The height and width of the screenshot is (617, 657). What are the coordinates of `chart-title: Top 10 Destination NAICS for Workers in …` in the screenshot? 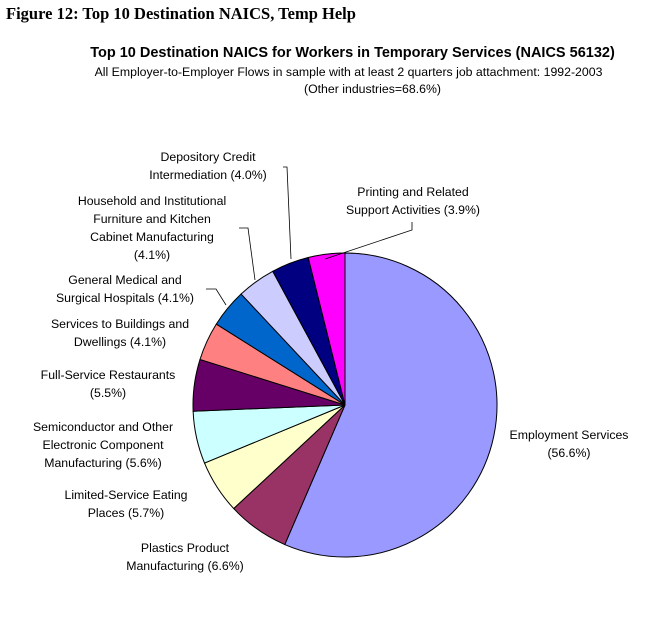 It's located at (352, 53).